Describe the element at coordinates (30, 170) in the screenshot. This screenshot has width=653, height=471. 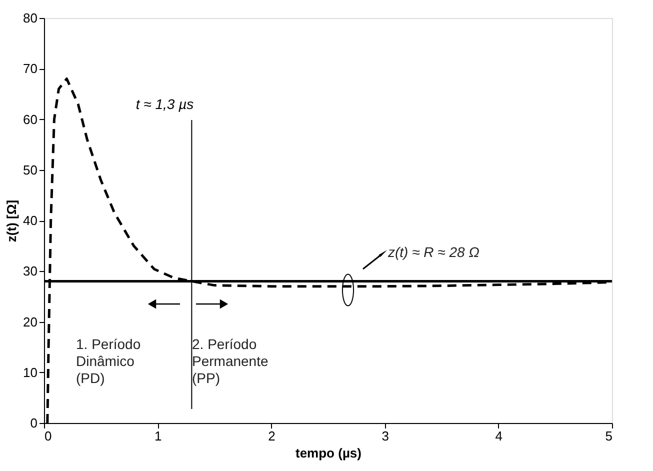
I see `y-tick-label: 50` at that location.